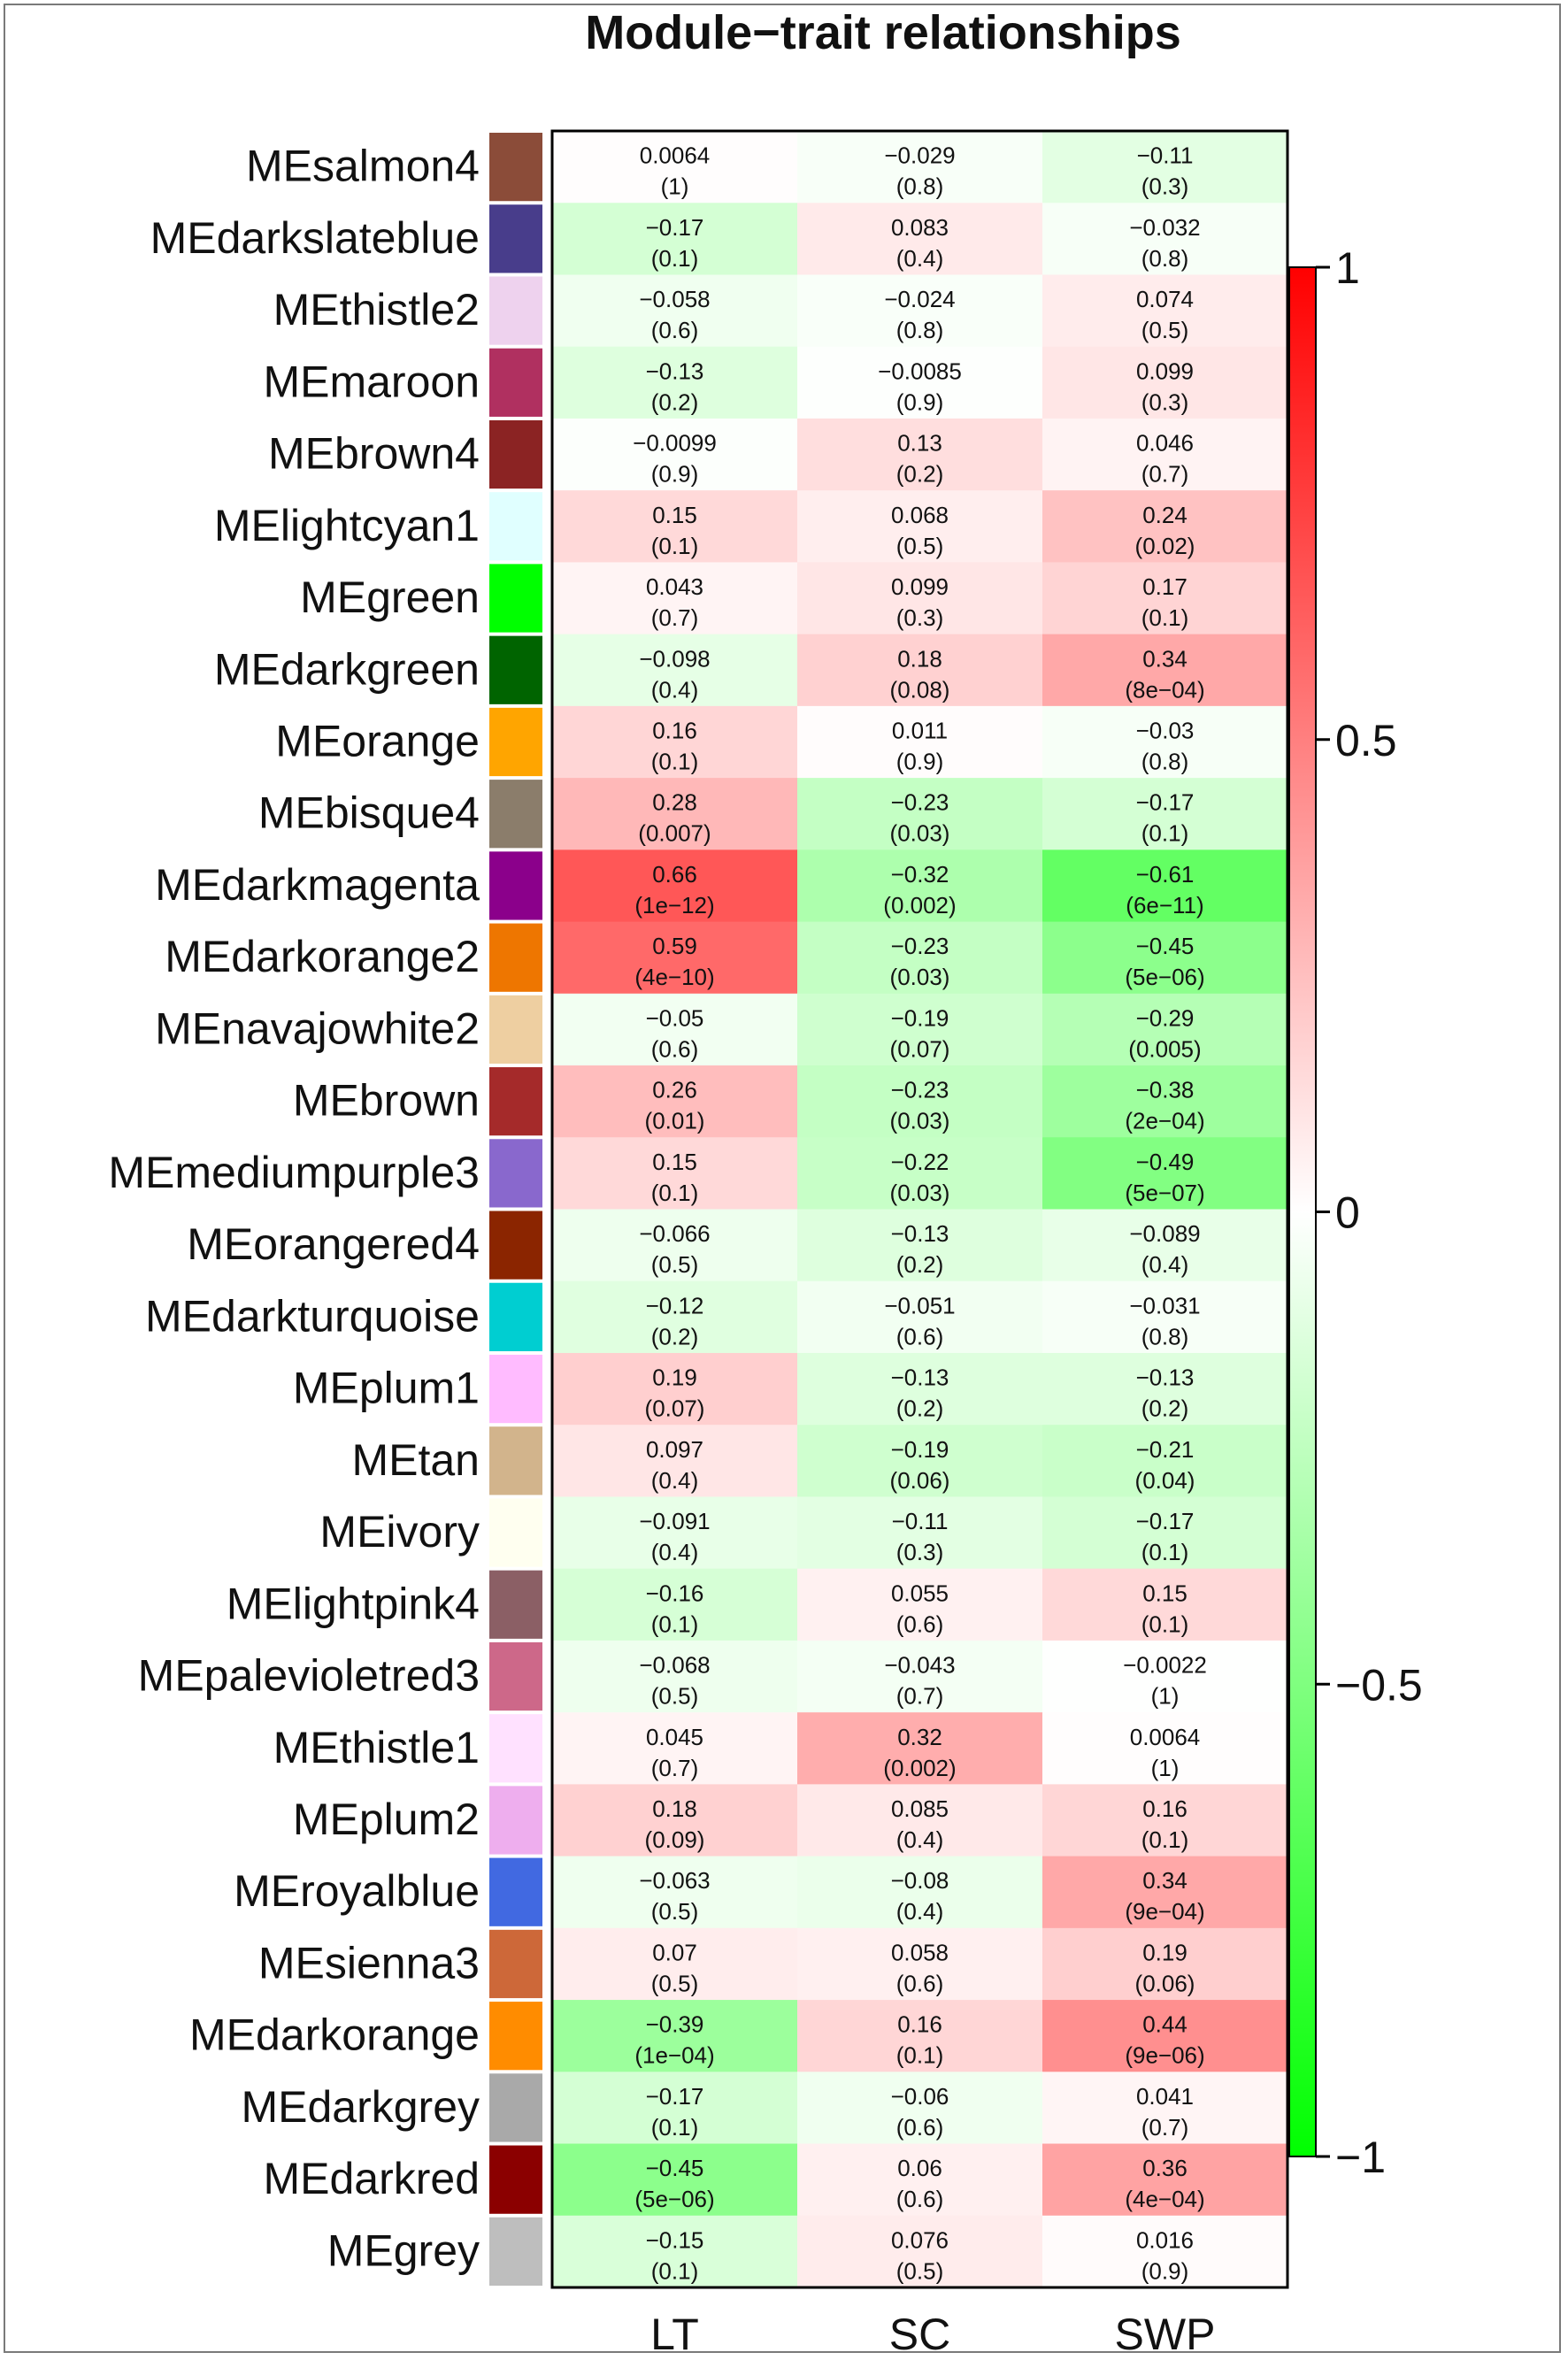  What do you see at coordinates (675, 2024) in the screenshot?
I see `cell-correlation: −0.39` at bounding box center [675, 2024].